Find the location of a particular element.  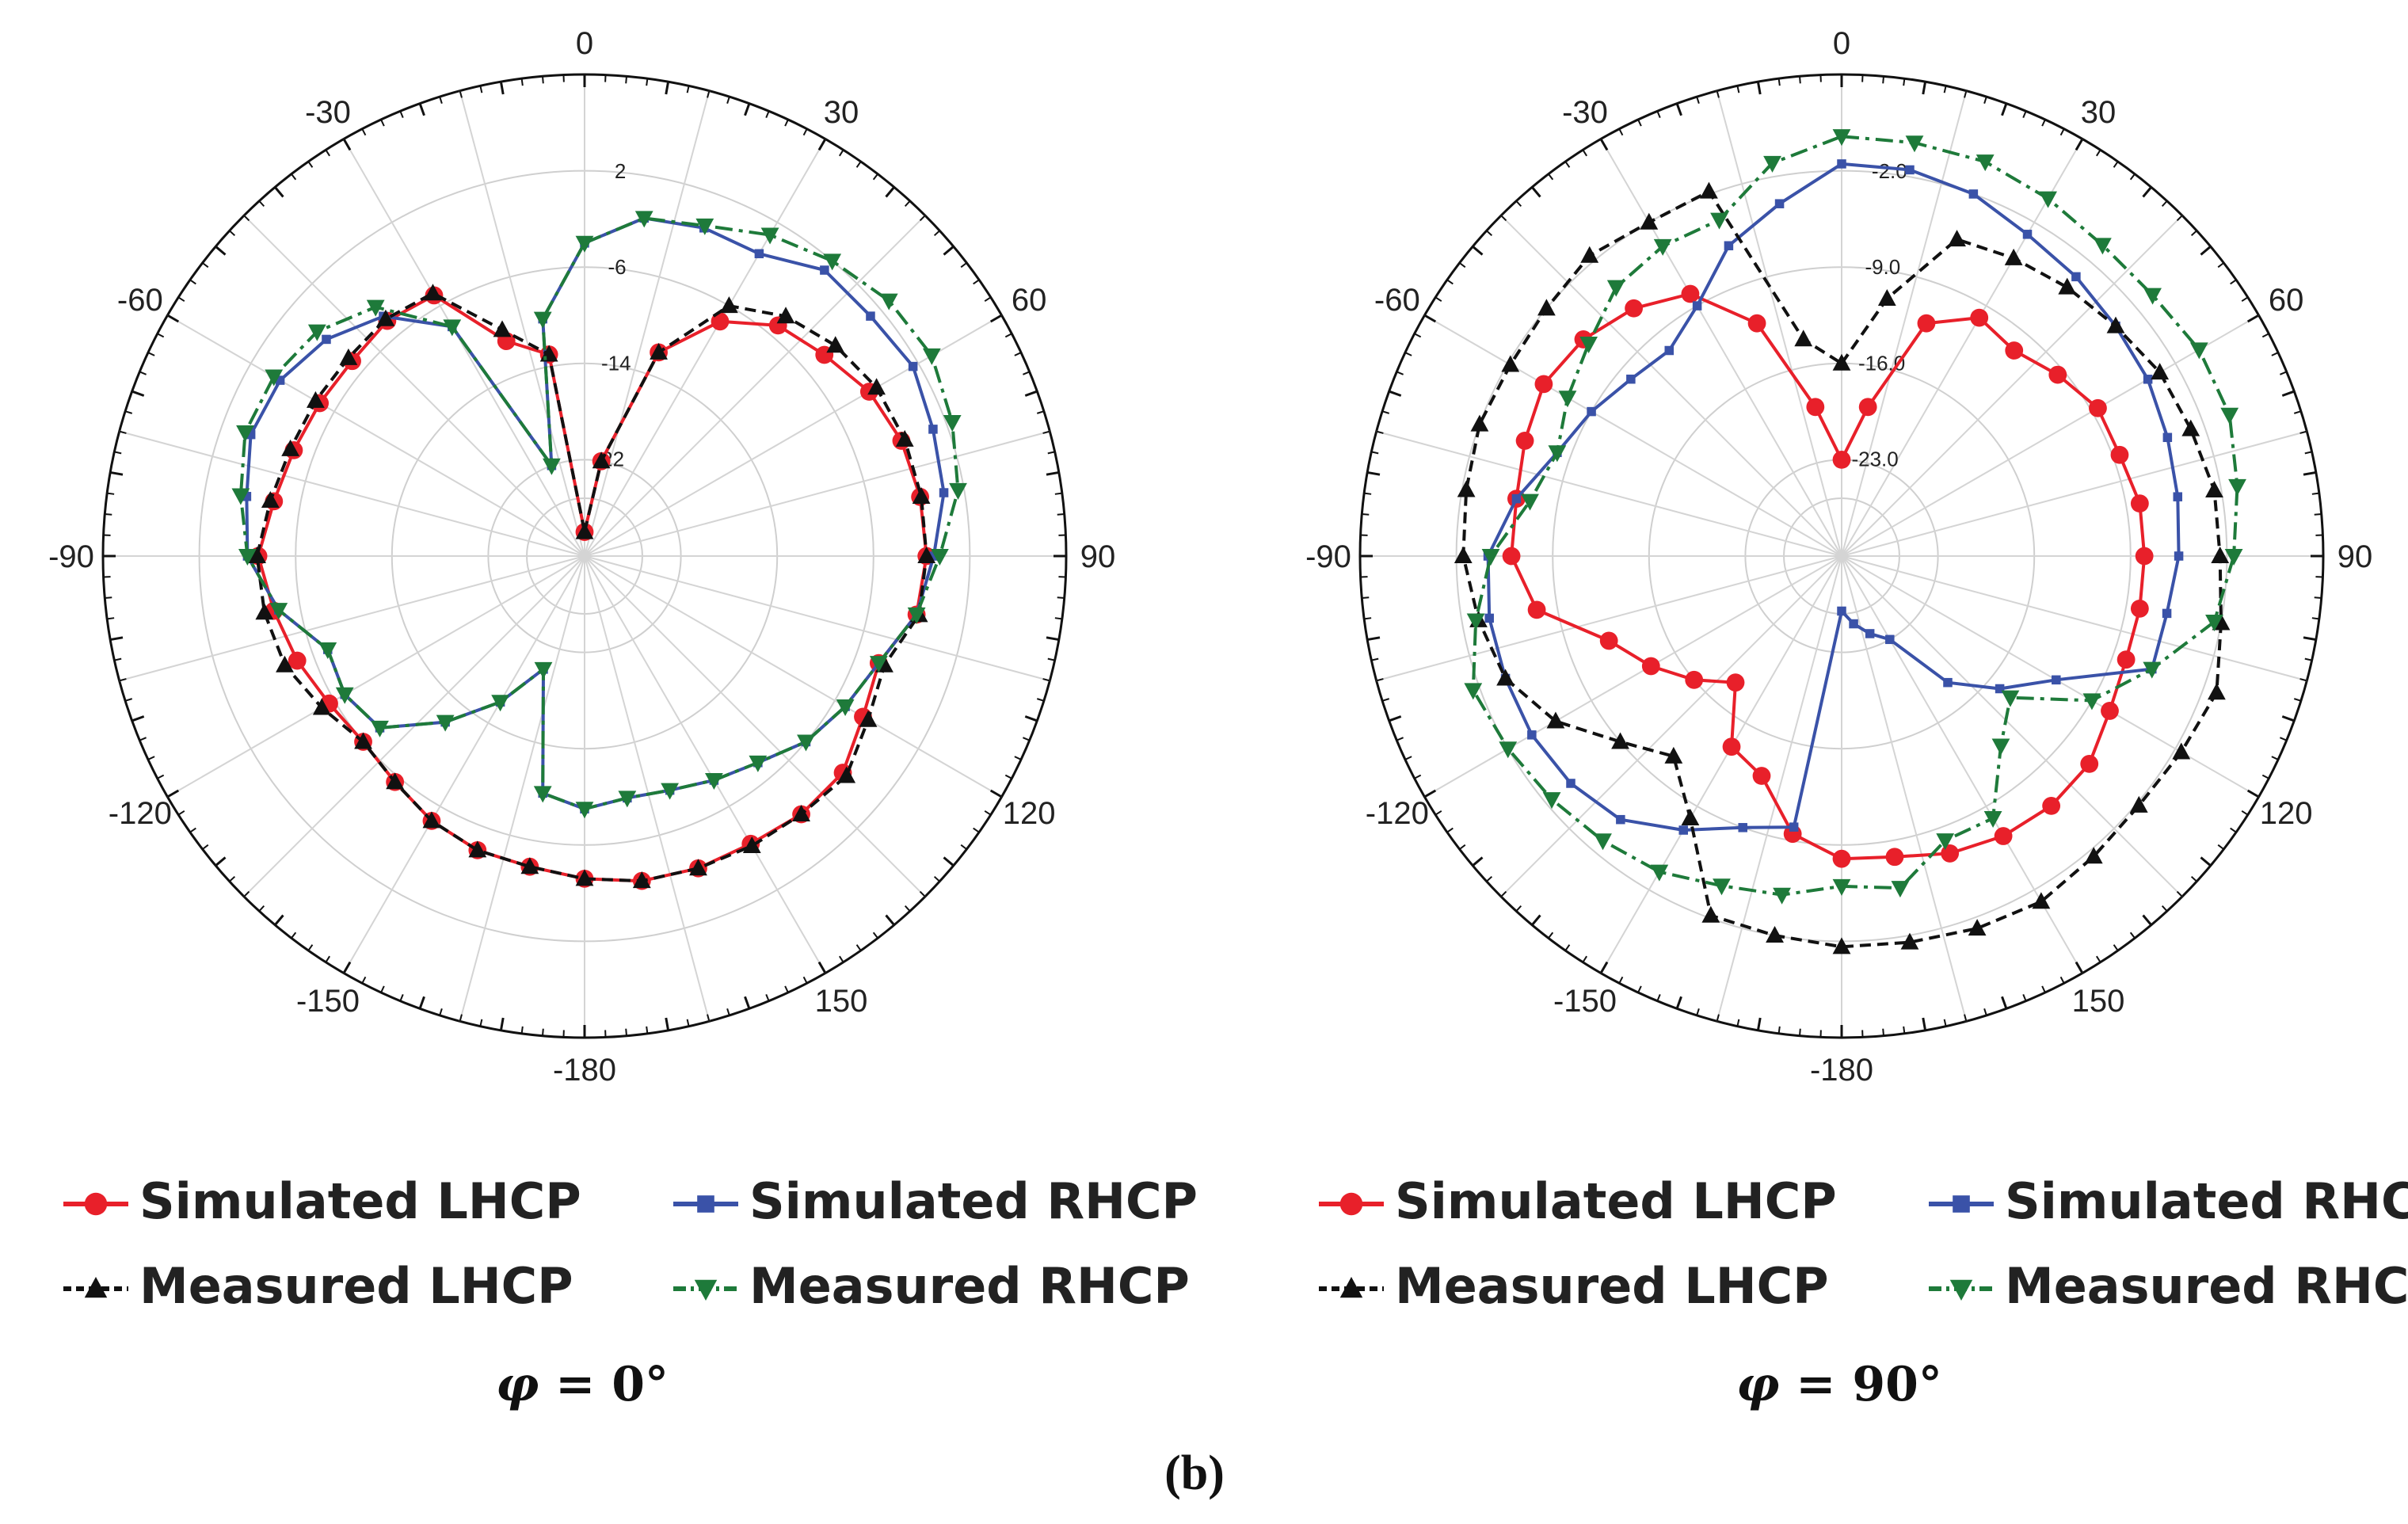

chart-title-phi-90: φ = 90° is located at coordinates (1839, 1384).